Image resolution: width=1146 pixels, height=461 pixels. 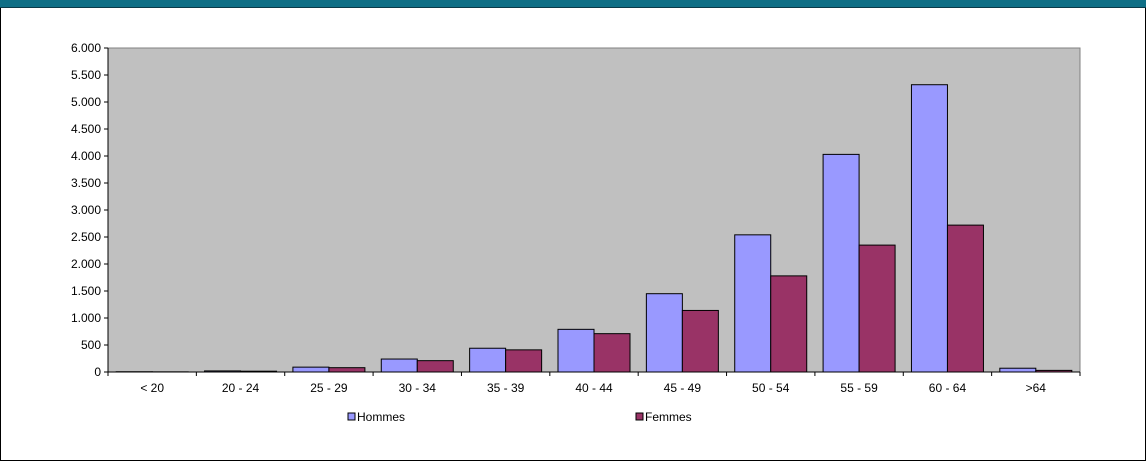 I want to click on y-tick-label: 2.500, so click(x=86, y=237).